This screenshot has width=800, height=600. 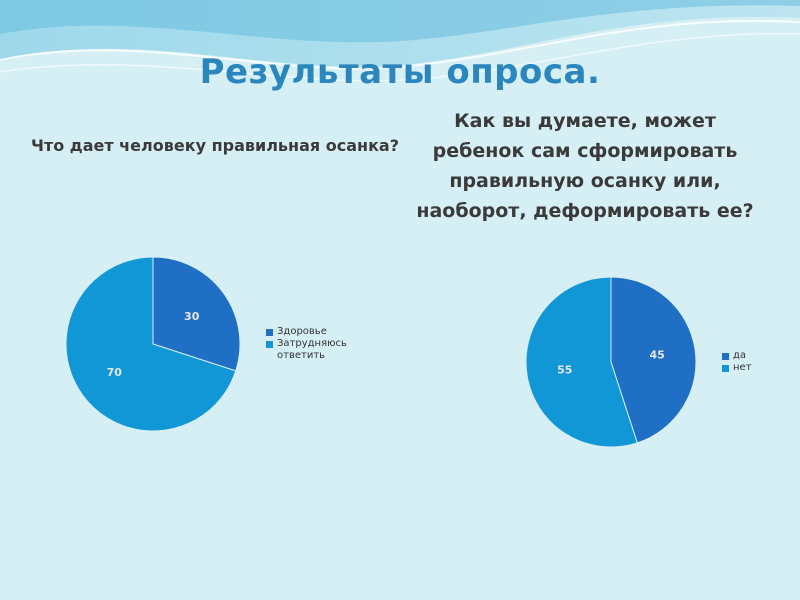 I want to click on legend-item: Затрудняюсь ответить, so click(x=316, y=350).